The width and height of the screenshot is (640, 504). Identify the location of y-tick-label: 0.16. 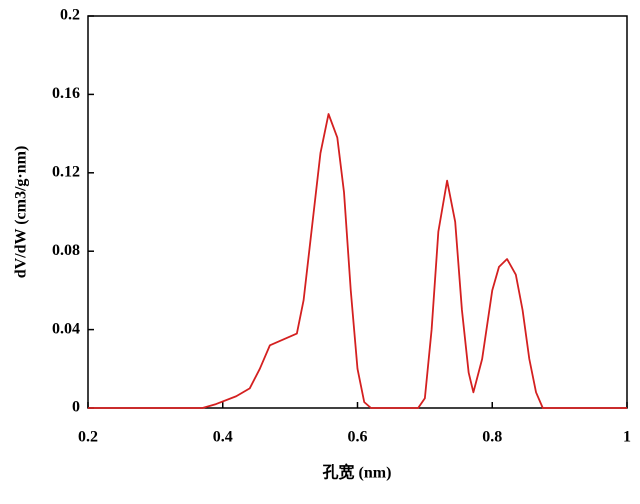
(66, 93).